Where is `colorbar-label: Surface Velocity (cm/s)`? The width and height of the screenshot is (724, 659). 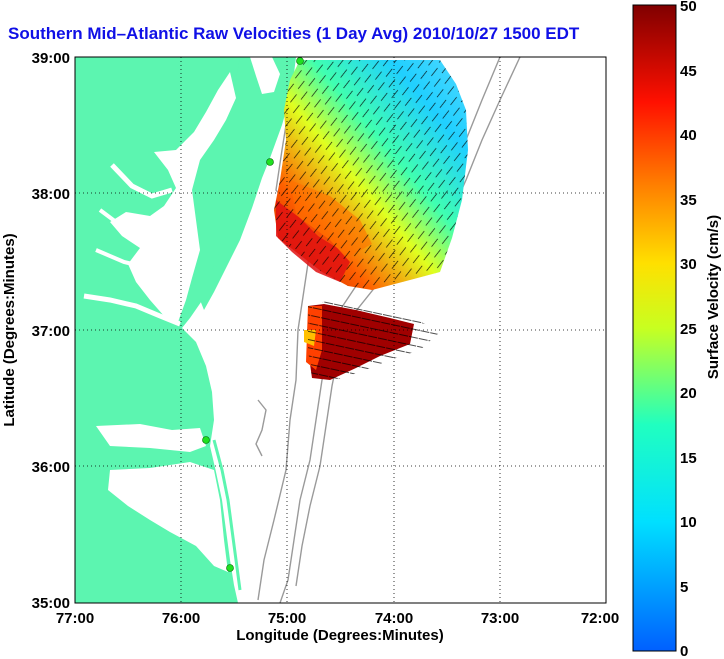
colorbar-label: Surface Velocity (cm/s) is located at coordinates (713, 297).